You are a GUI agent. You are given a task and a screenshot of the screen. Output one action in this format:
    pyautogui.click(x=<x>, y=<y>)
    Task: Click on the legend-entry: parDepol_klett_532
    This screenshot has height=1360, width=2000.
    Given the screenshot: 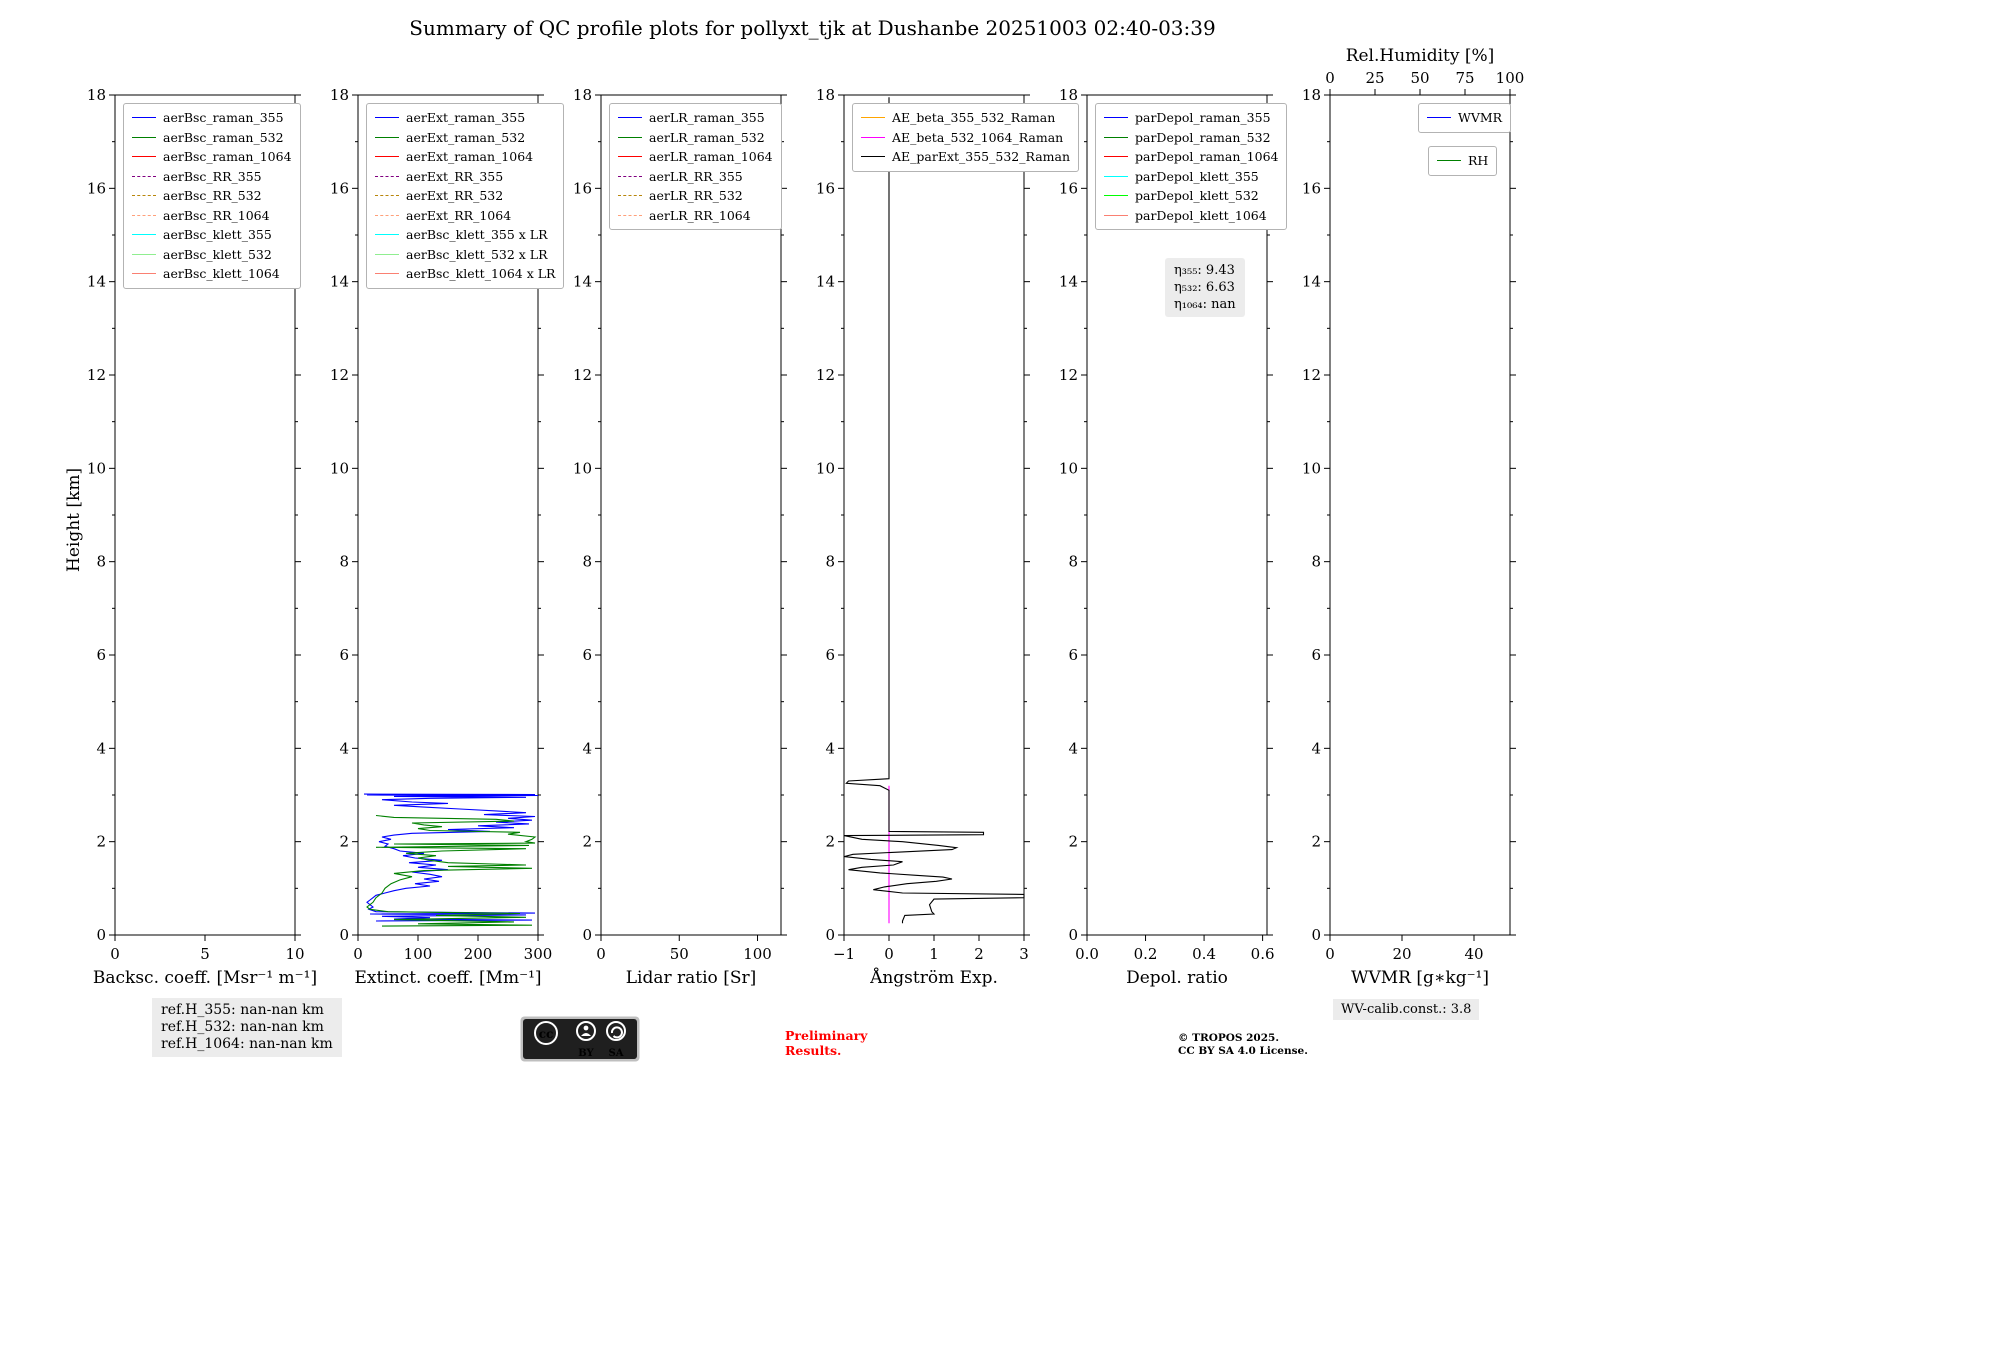 What is the action you would take?
    pyautogui.click(x=1191, y=196)
    